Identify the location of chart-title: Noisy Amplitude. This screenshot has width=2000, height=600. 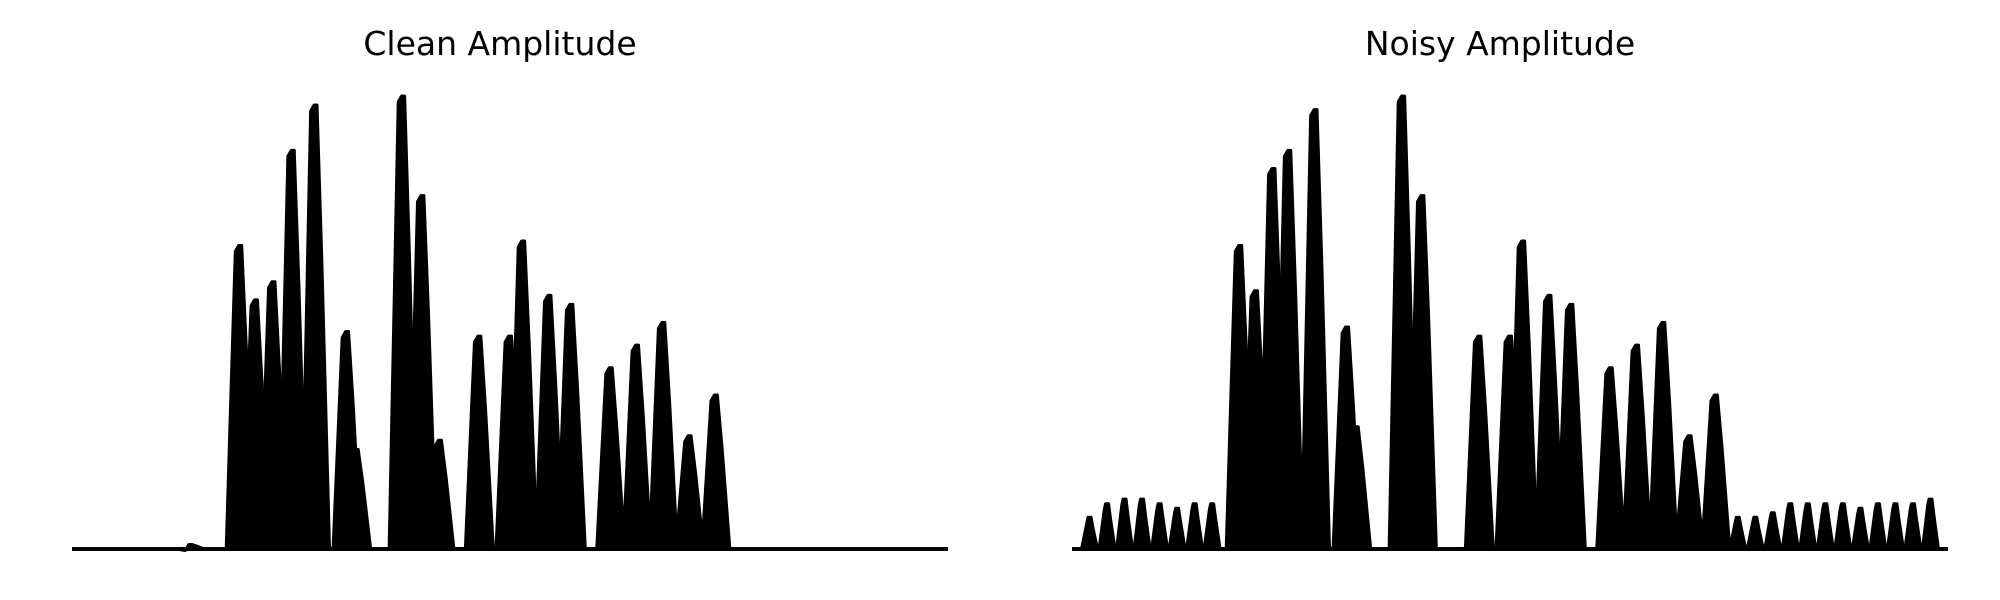
(1500, 43).